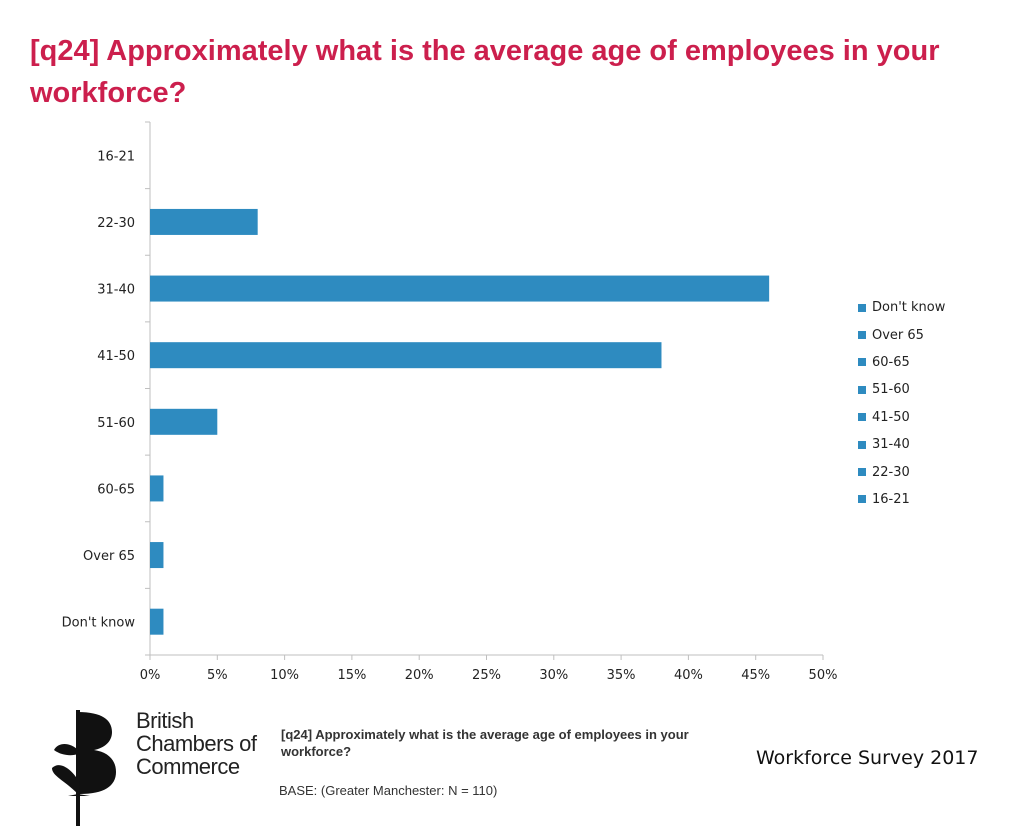  Describe the element at coordinates (217, 675) in the screenshot. I see `x-tick-label: 5%` at that location.